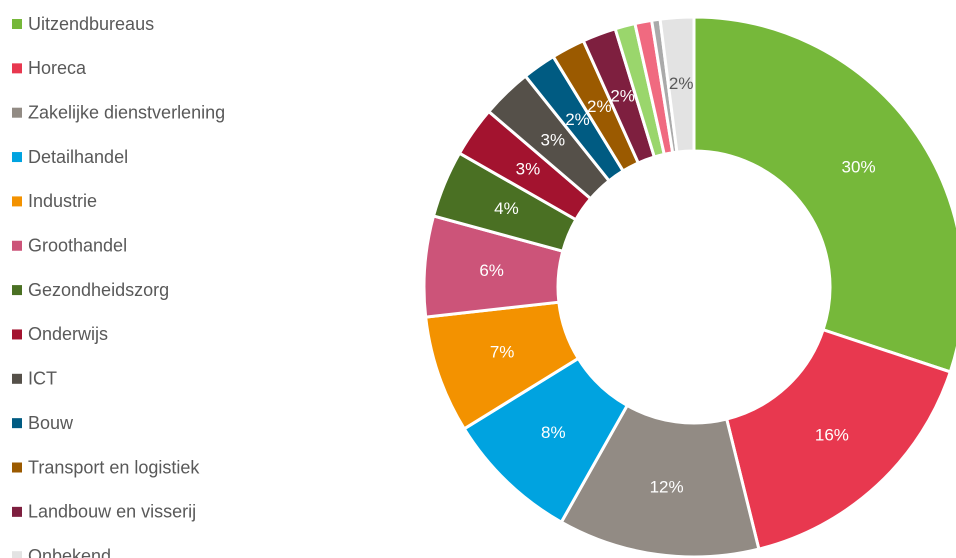  What do you see at coordinates (506, 208) in the screenshot?
I see `data-label: 4%` at bounding box center [506, 208].